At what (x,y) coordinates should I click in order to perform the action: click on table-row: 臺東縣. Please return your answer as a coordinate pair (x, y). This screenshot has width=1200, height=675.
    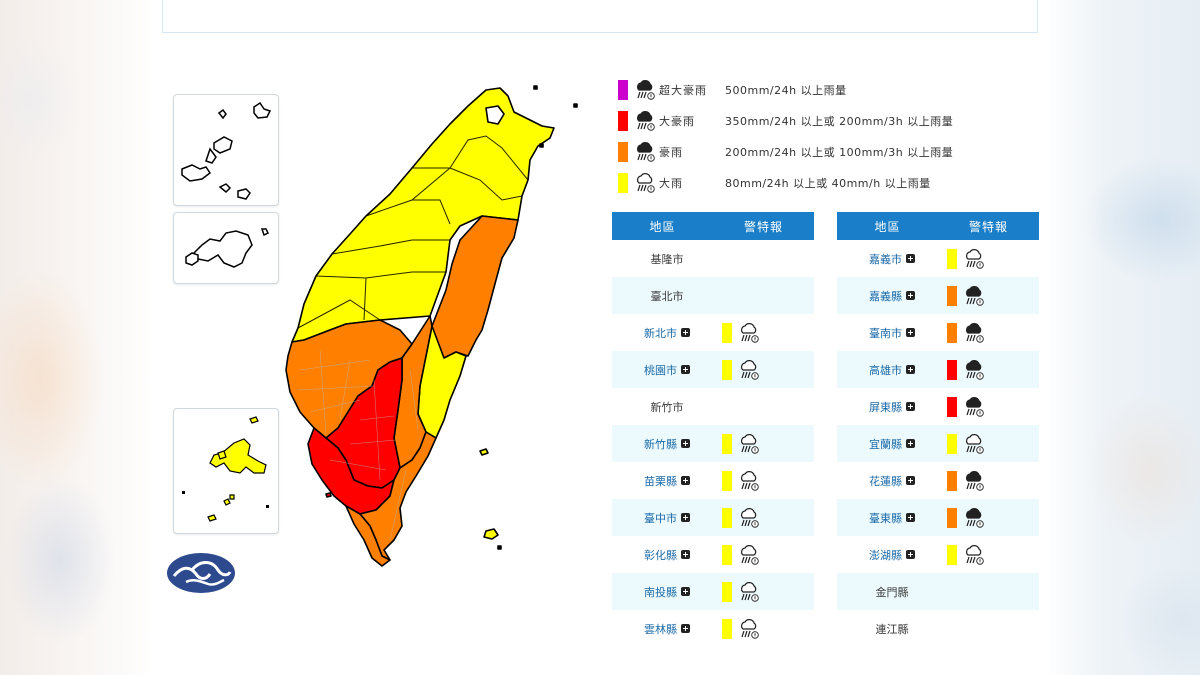
    Looking at the image, I should click on (938, 517).